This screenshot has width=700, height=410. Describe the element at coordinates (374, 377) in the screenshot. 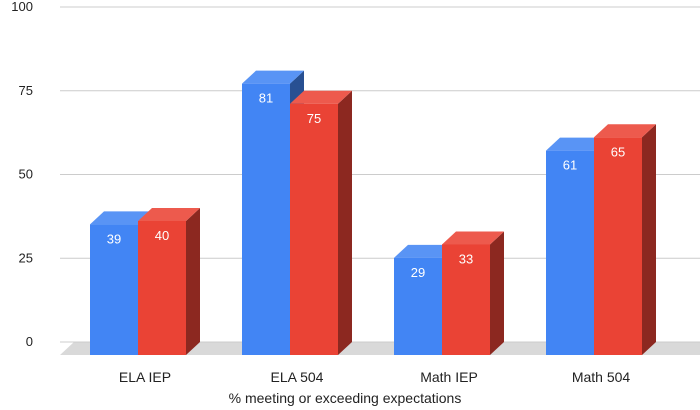

I see `x-axis: ELA IEP ELA 504 Math IEP Math 504` at that location.